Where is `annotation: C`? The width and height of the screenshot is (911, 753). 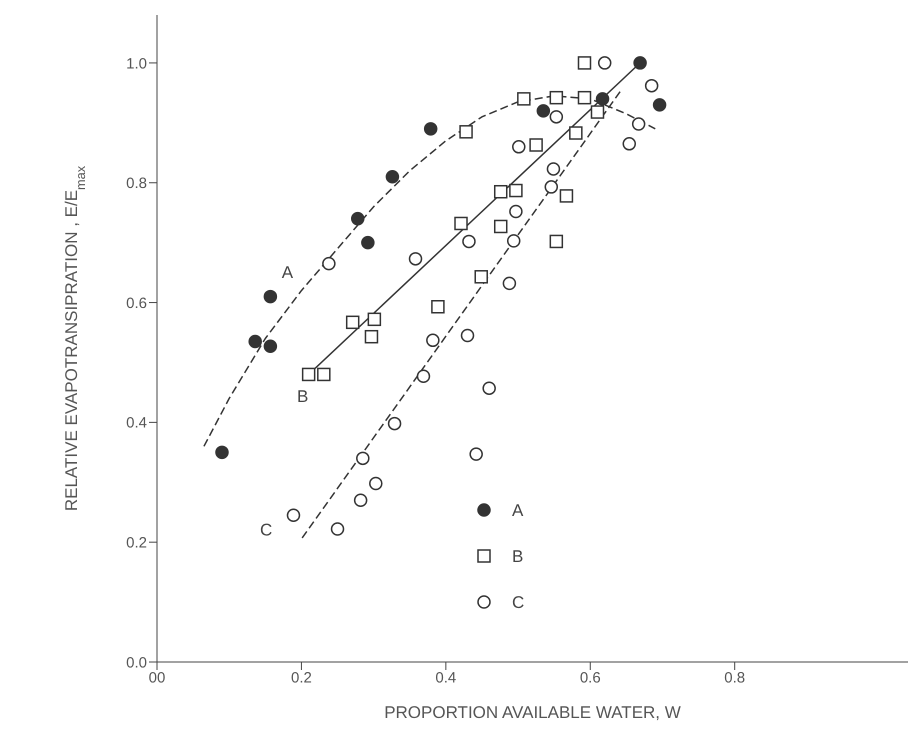 annotation: C is located at coordinates (266, 530).